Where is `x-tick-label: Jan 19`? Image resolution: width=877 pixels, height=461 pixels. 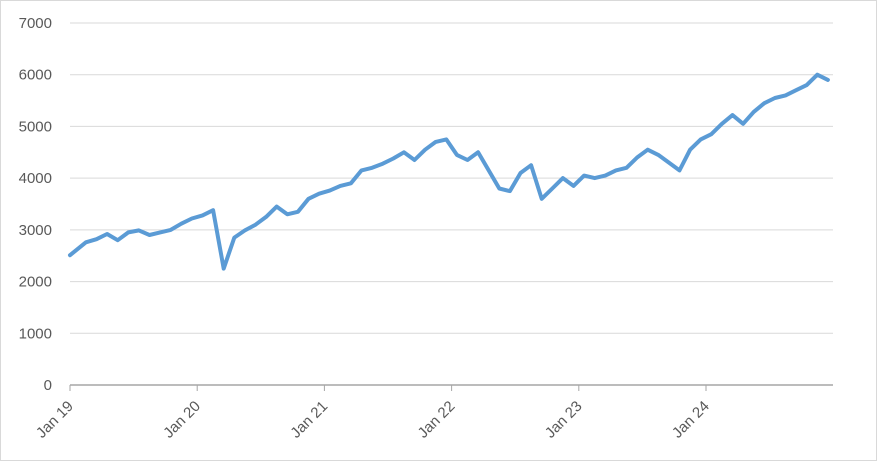
x-tick-label: Jan 19 is located at coordinates (55, 420).